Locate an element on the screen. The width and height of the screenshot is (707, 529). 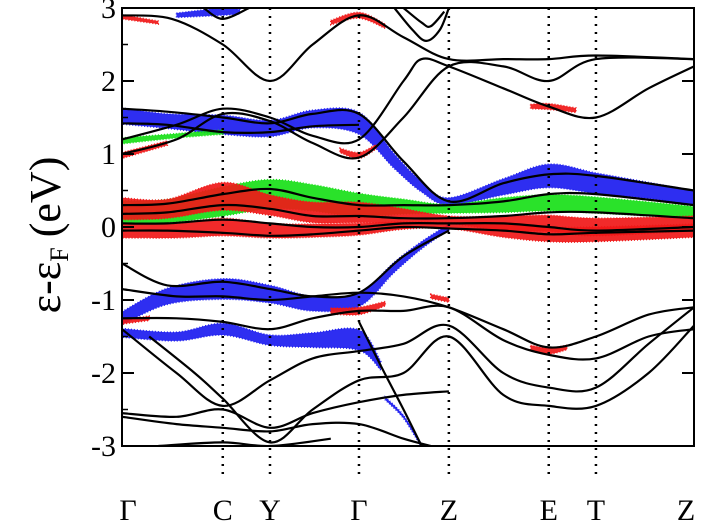
y-axis-label: ε-εF (eV) is located at coordinates (47, 235).